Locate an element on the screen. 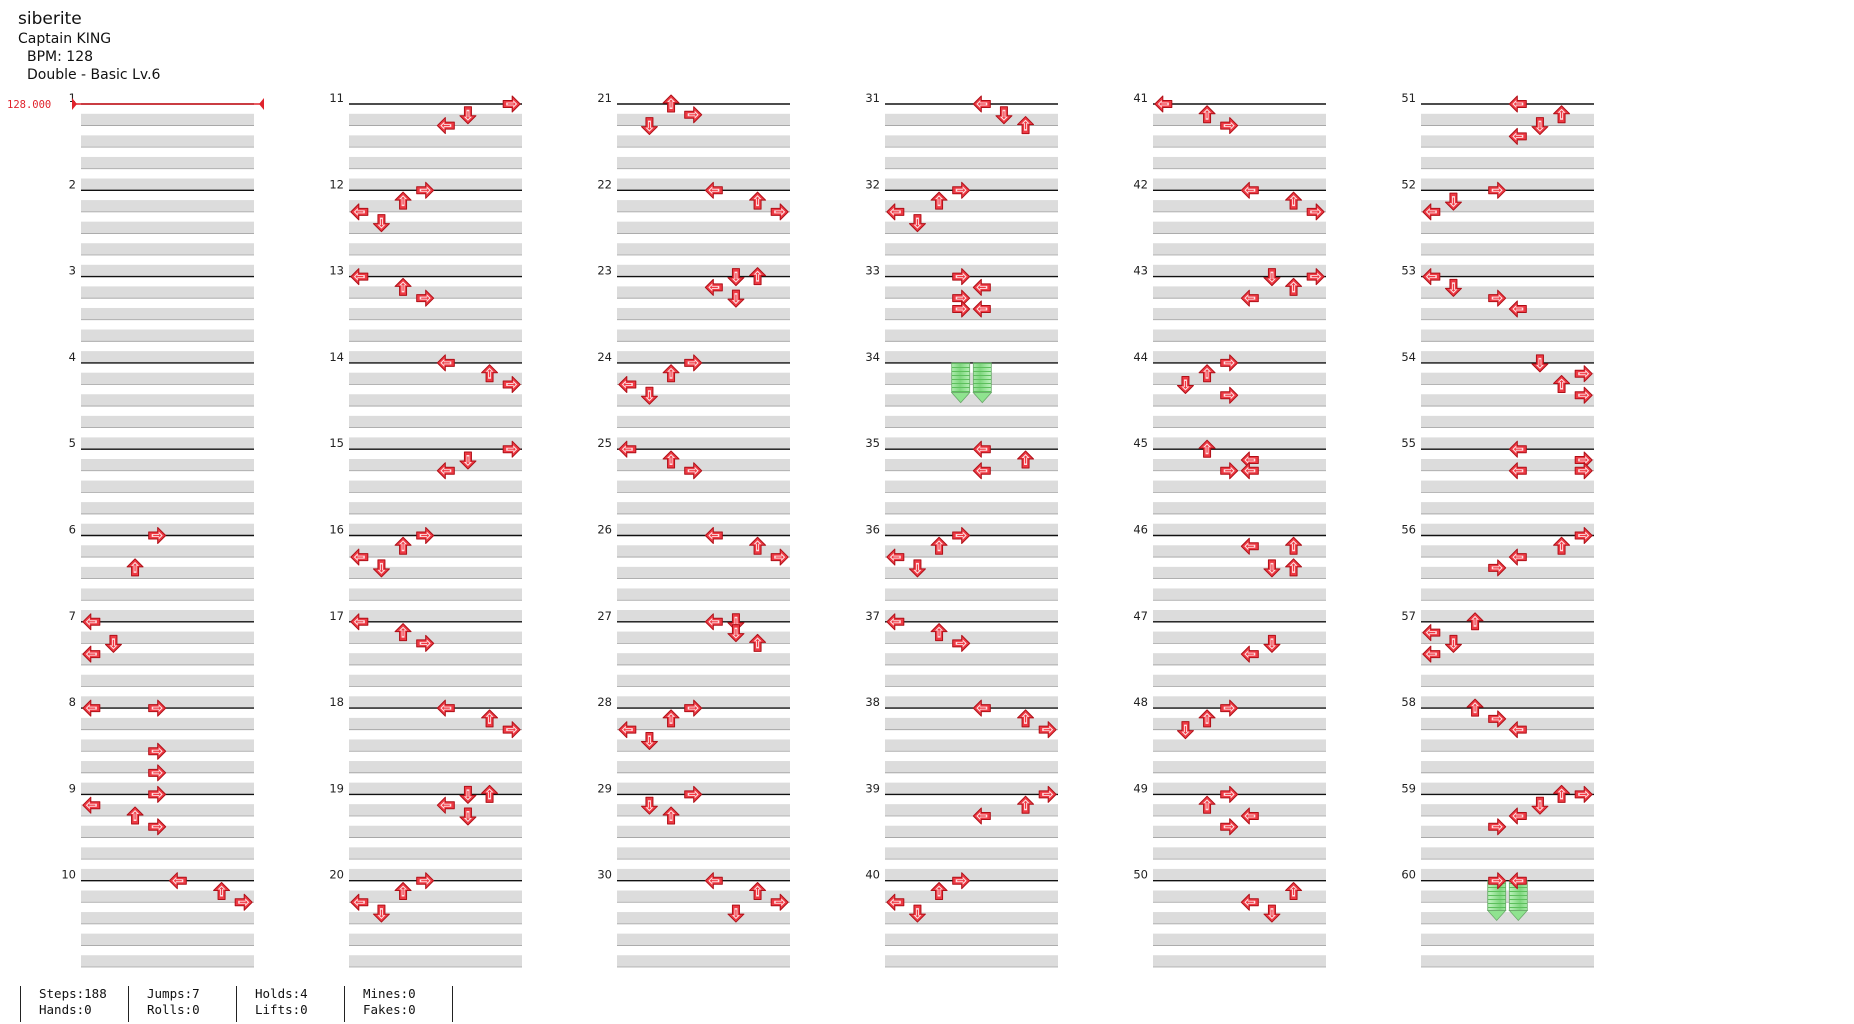 This screenshot has width=1854, height=1024. stats-end-divider is located at coordinates (452, 1004).